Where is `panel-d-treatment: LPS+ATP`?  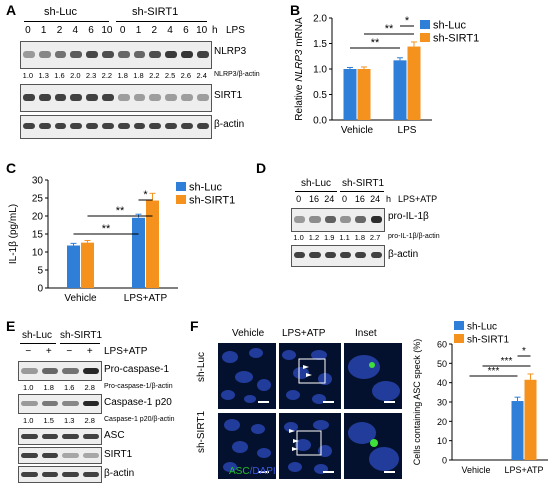 panel-d-treatment: LPS+ATP is located at coordinates (418, 199).